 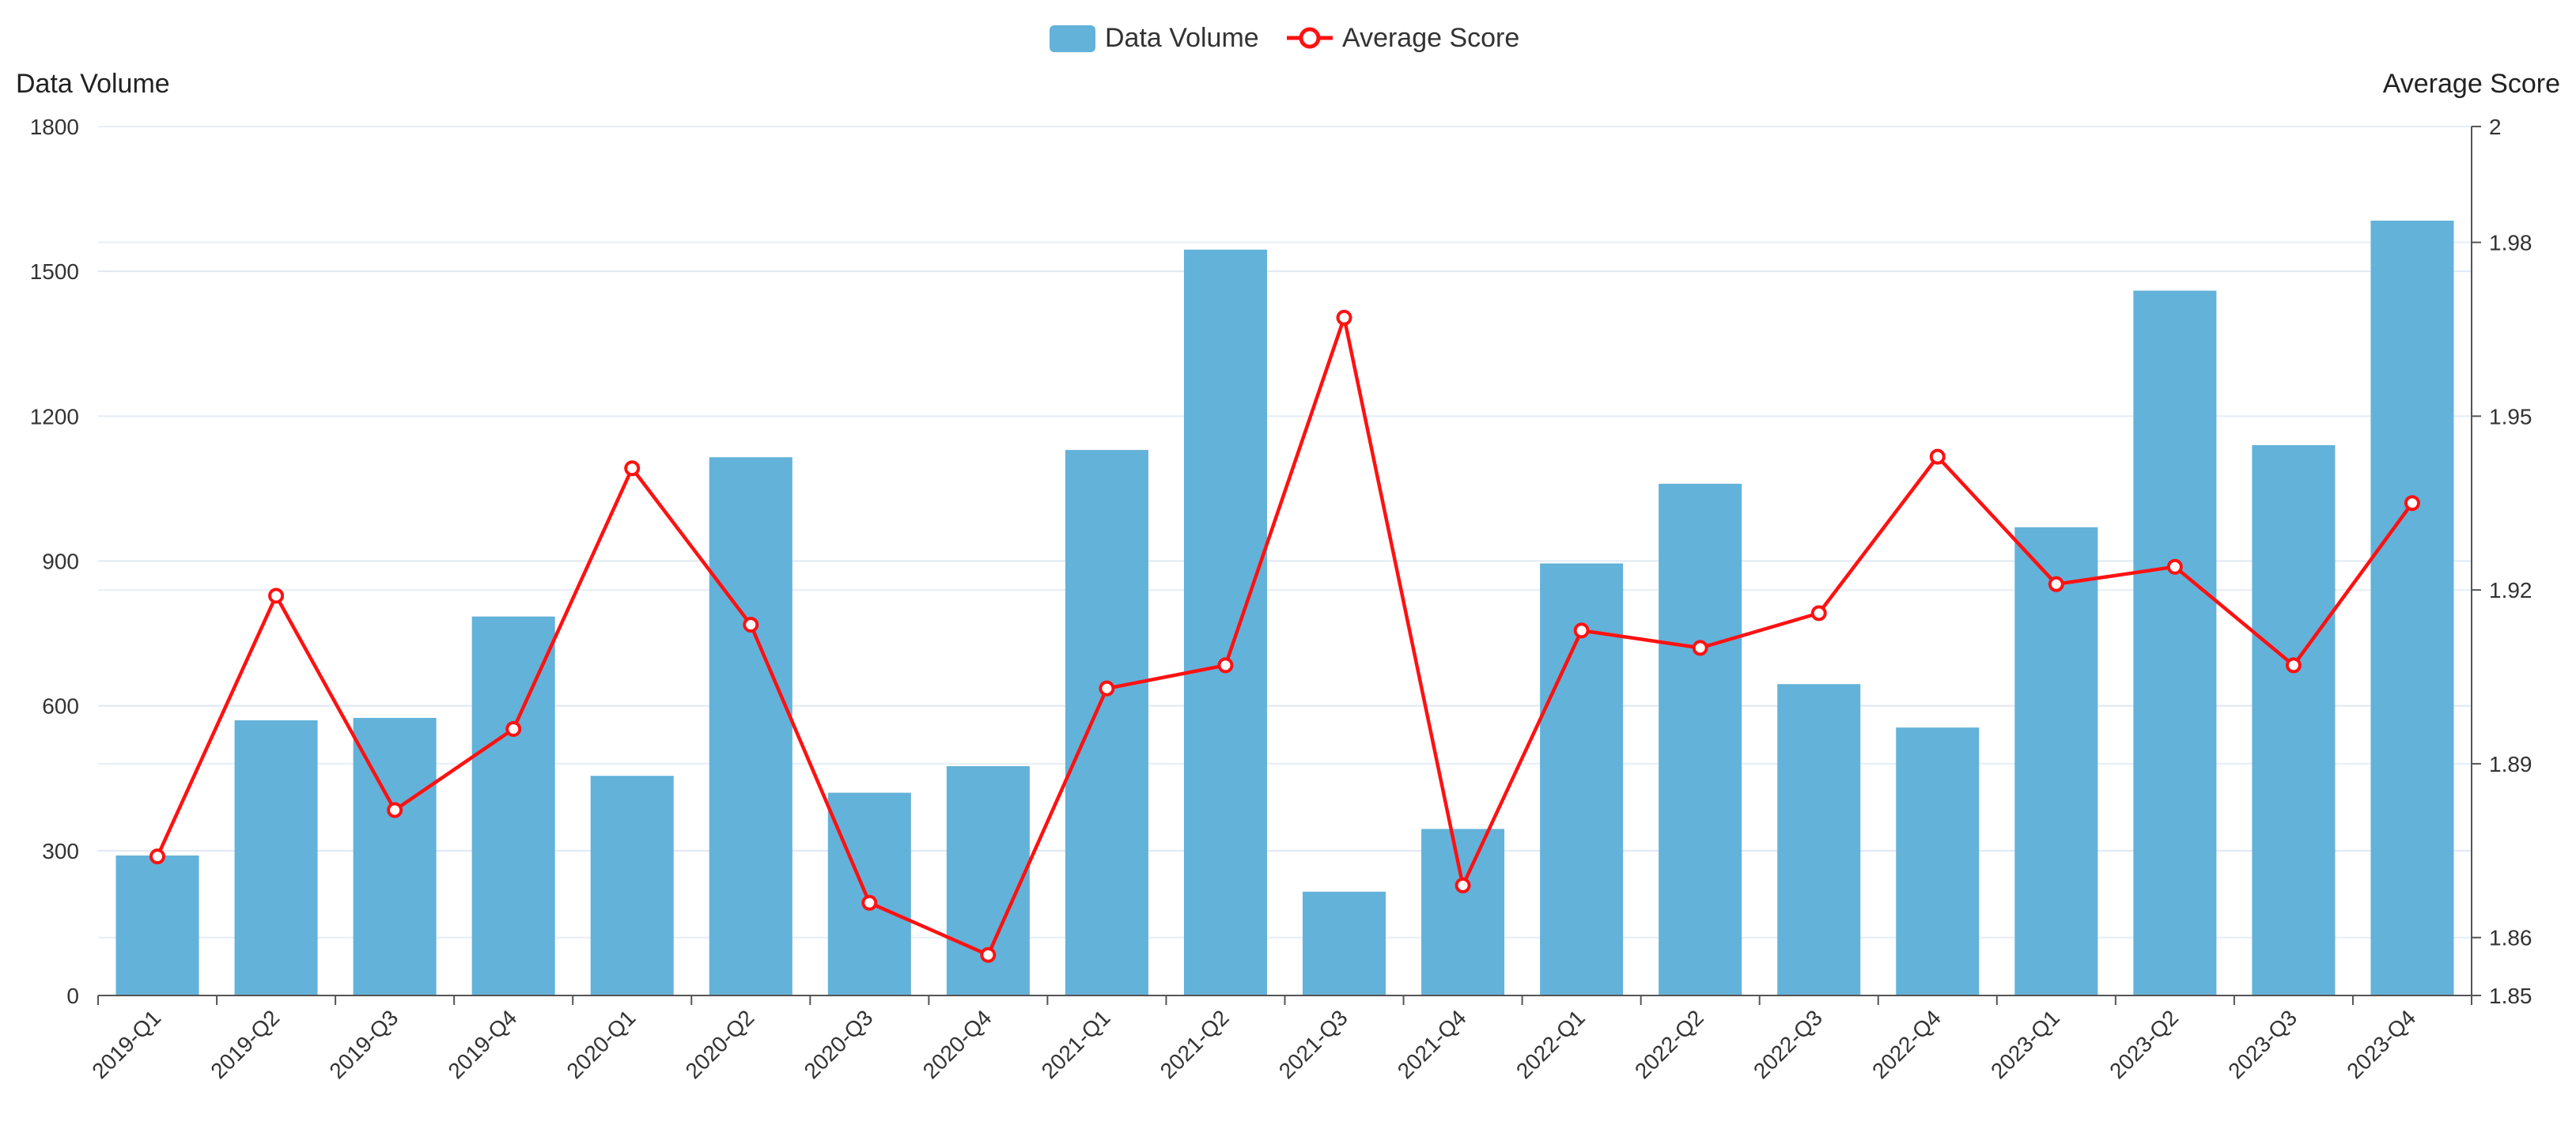 I want to click on x-tick-label-2022-Q4: 2022-Q4, so click(x=1907, y=1044).